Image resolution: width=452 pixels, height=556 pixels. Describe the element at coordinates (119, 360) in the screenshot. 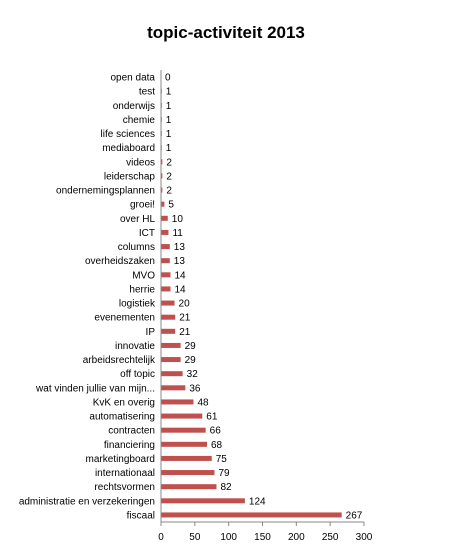

I see `category-label: arbeidsrechtelijk` at that location.